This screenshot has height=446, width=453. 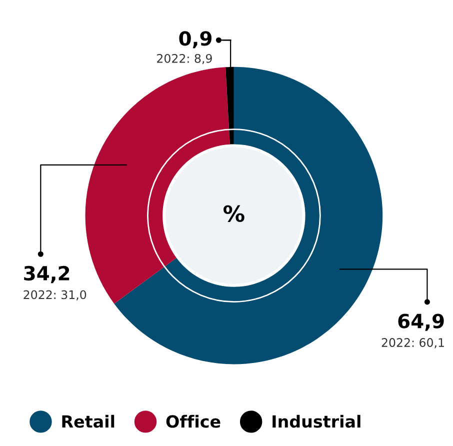 What do you see at coordinates (47, 275) in the screenshot?
I see `data-label: 34,2` at bounding box center [47, 275].